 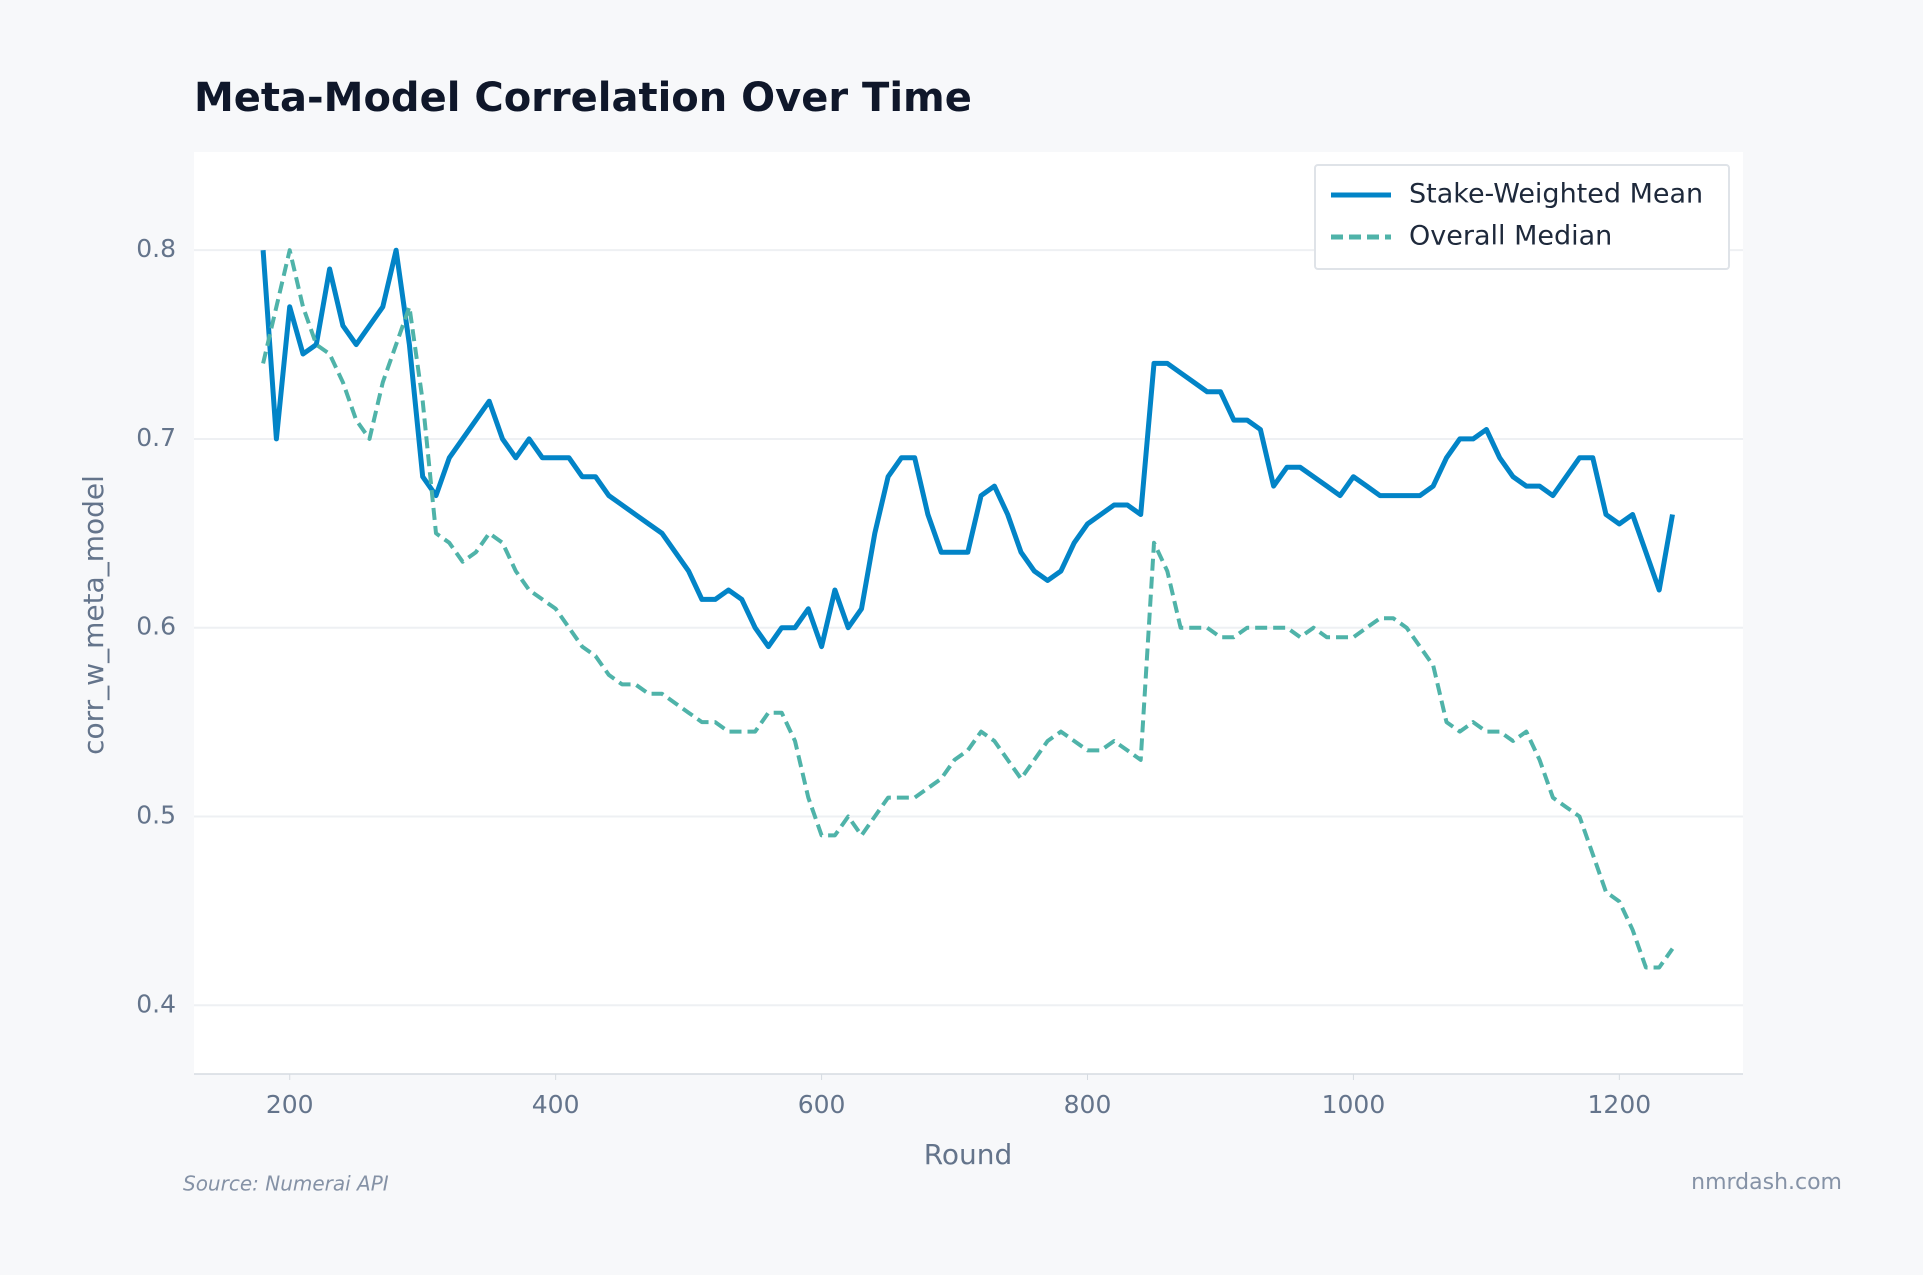 I want to click on y-axis-label: corr_w_meta_model, so click(x=93, y=615).